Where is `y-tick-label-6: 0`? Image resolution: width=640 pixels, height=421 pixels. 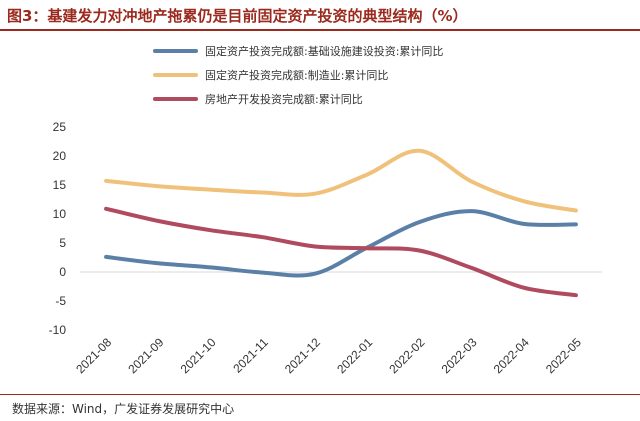
y-tick-label-6: 0 is located at coordinates (62, 272).